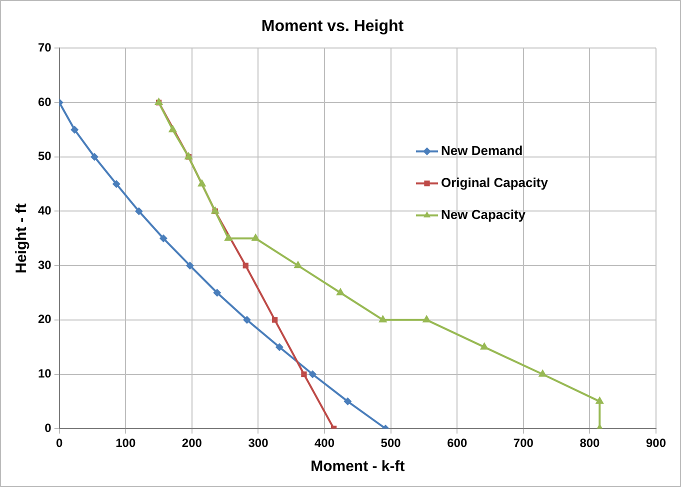 The width and height of the screenshot is (681, 487). What do you see at coordinates (590, 443) in the screenshot?
I see `x-tick-label: 800` at bounding box center [590, 443].